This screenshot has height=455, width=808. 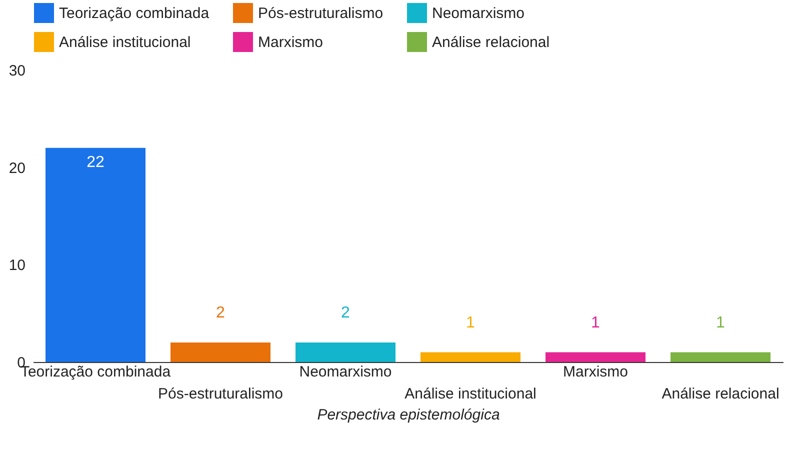 What do you see at coordinates (478, 13) in the screenshot?
I see `legend-label: Neomarxismo` at bounding box center [478, 13].